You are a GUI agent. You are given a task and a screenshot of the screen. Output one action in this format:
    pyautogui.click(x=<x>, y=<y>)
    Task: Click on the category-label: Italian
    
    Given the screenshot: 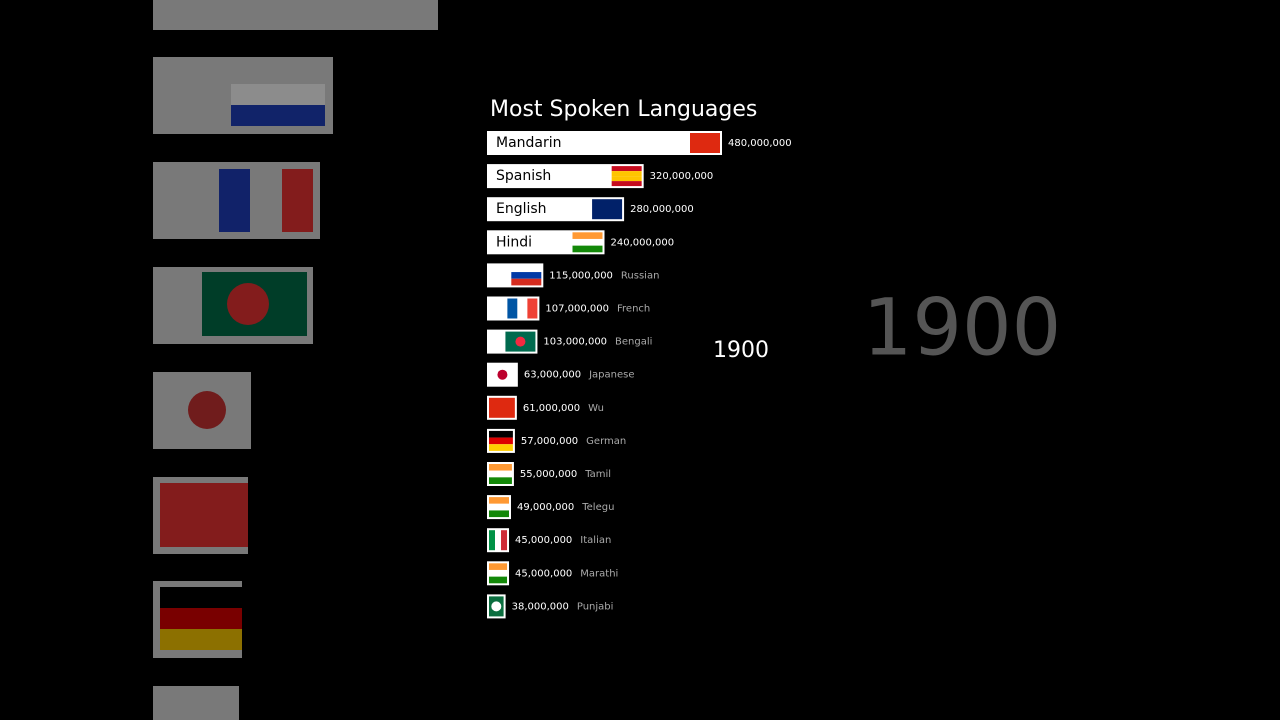 What is the action you would take?
    pyautogui.click(x=595, y=540)
    